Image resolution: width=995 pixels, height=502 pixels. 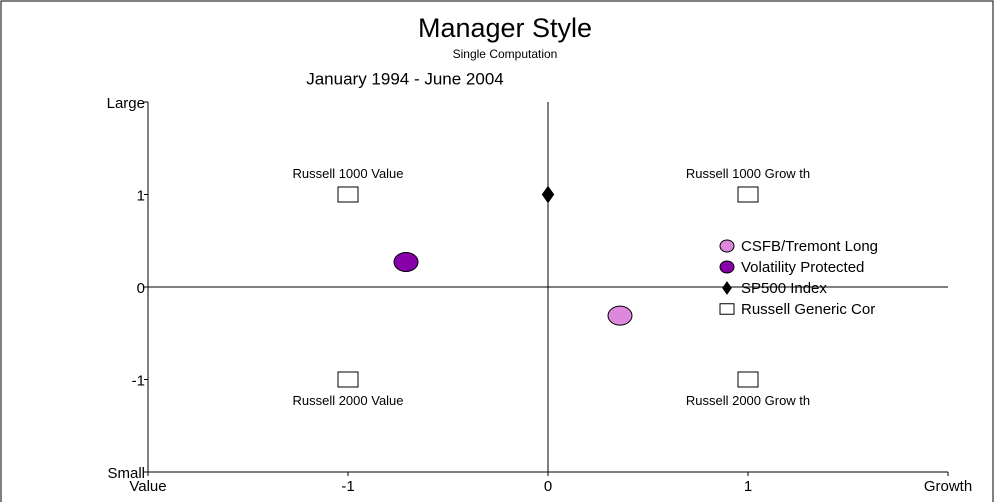 I want to click on y-tick-label: 0, so click(x=141, y=288).